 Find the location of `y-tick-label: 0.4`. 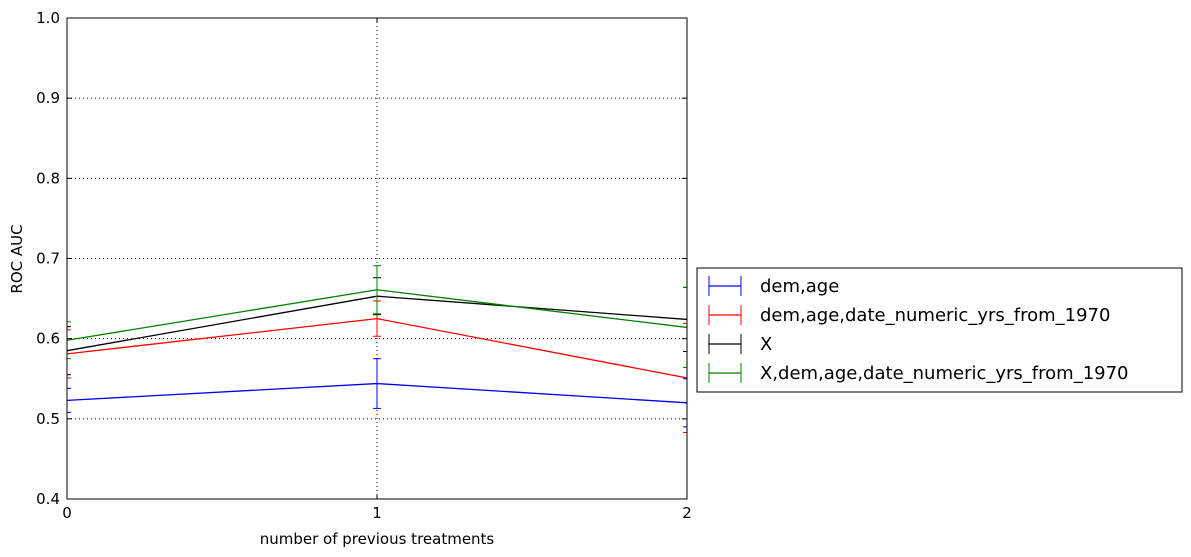

y-tick-label: 0.4 is located at coordinates (48, 499).